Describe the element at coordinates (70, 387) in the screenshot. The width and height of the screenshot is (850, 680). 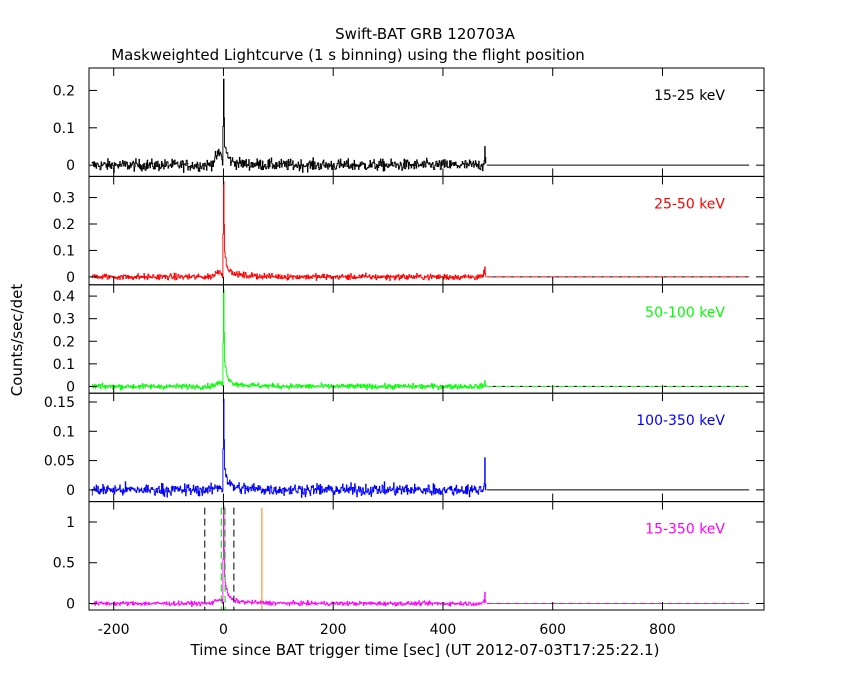
I see `y-tick-label-2-0: 0` at that location.